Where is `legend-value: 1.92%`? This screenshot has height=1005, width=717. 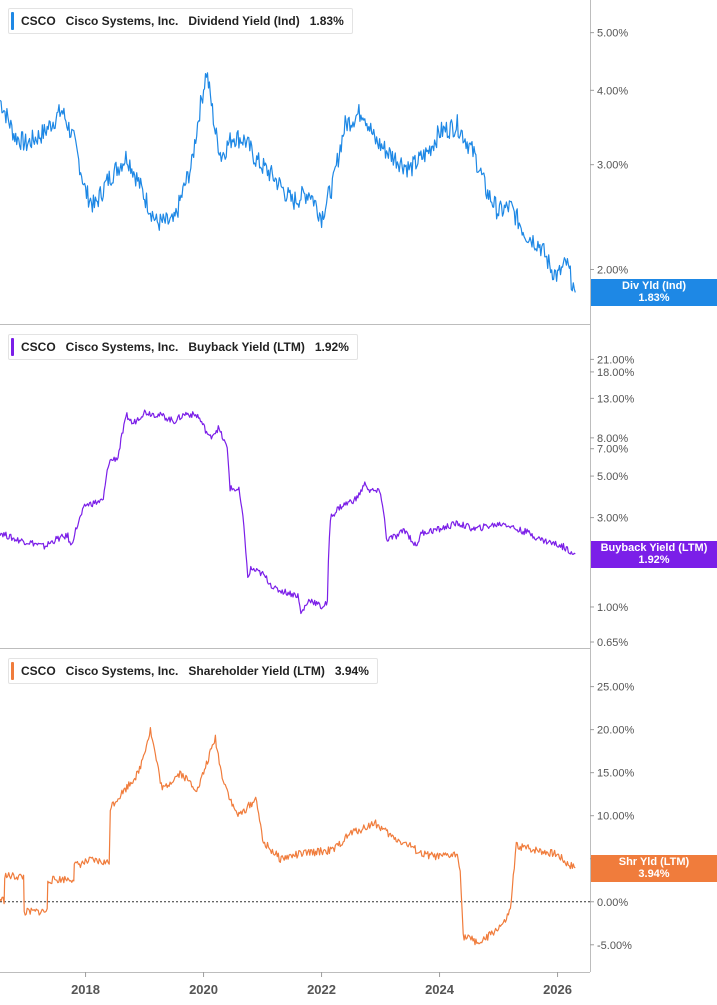 legend-value: 1.92% is located at coordinates (331, 347).